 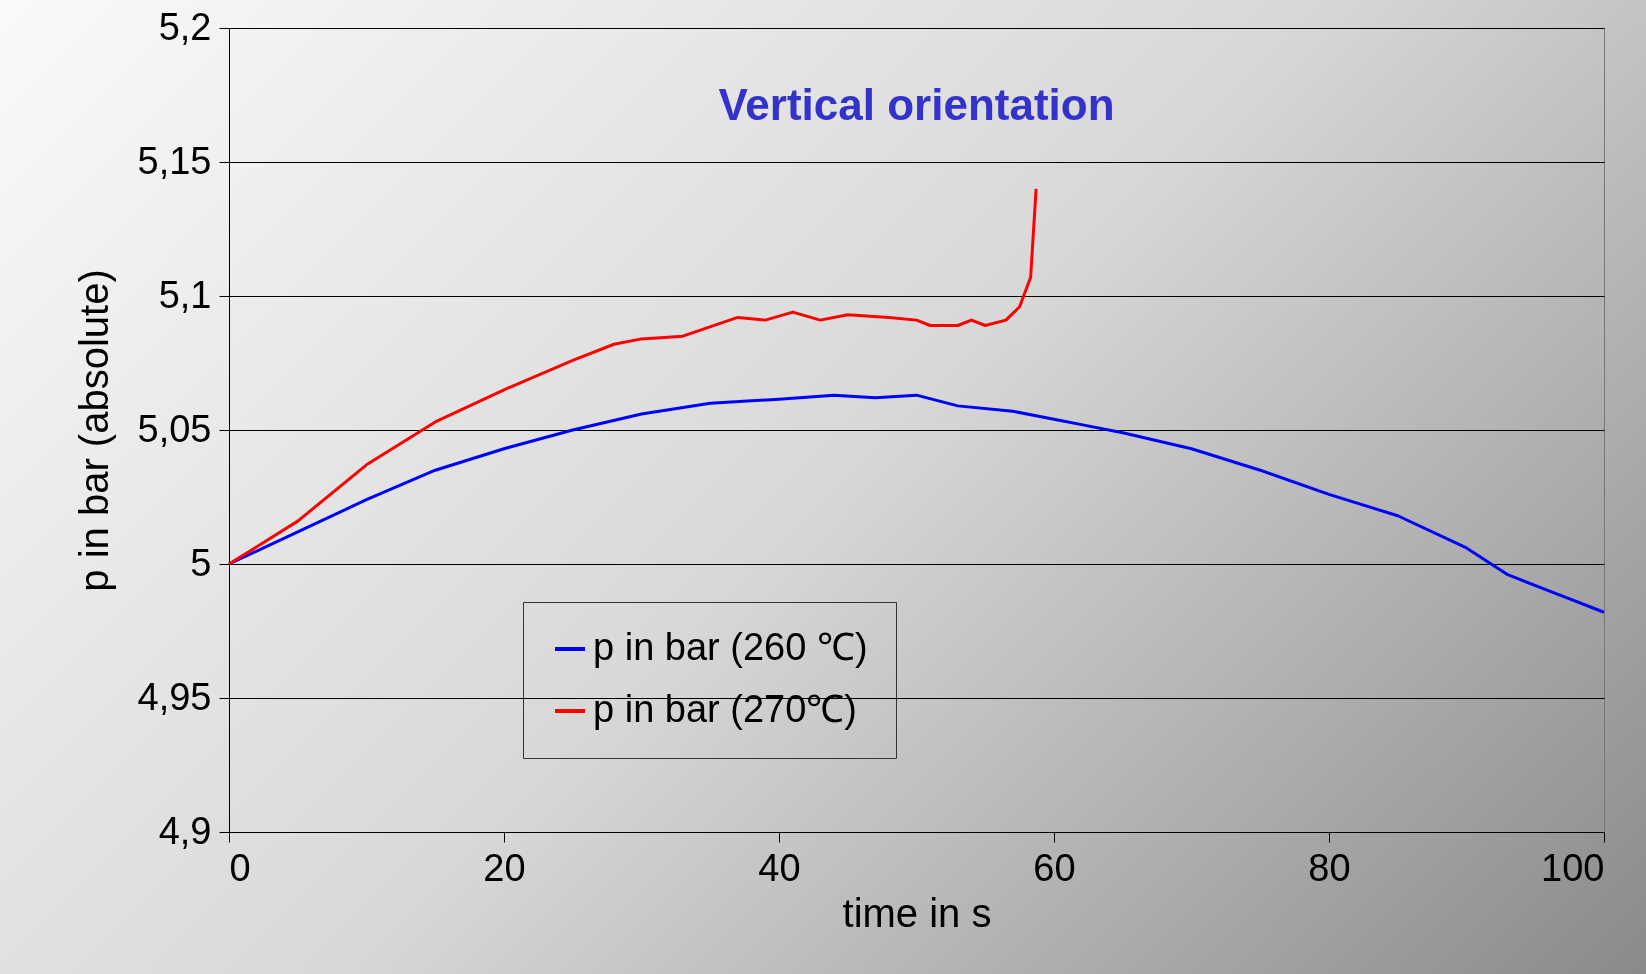 What do you see at coordinates (174, 160) in the screenshot?
I see `y-tick-label: 5,15` at bounding box center [174, 160].